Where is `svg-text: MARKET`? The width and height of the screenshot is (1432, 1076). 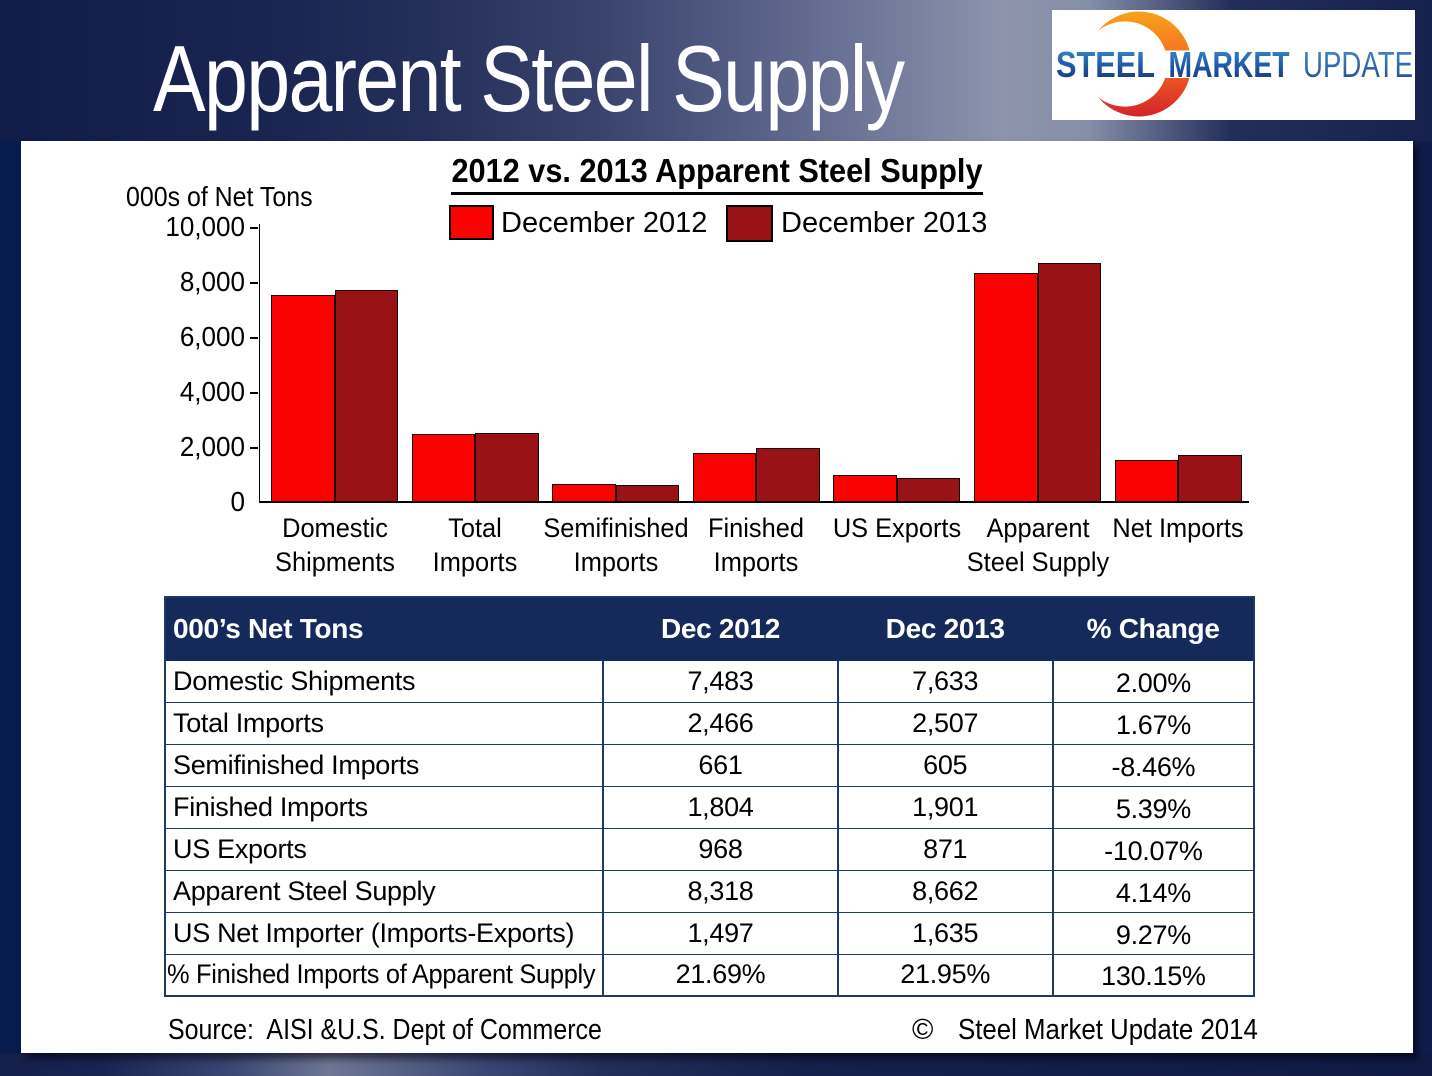
svg-text: MARKET is located at coordinates (1229, 64).